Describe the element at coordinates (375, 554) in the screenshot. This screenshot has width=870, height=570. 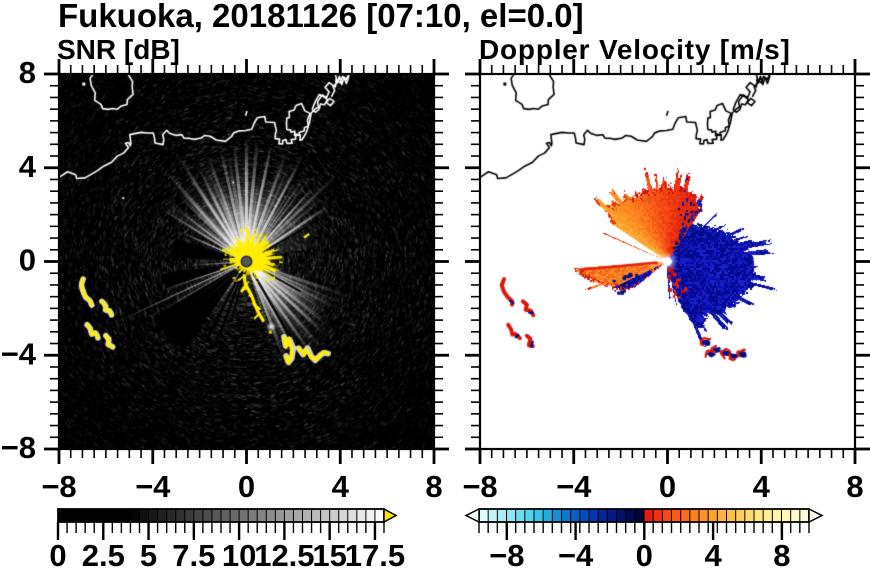
I see `svg-text: 17.5` at that location.